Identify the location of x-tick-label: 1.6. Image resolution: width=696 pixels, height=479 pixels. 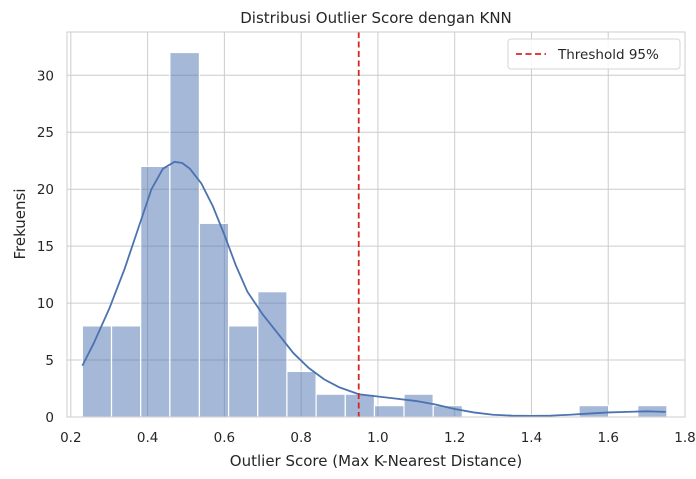
(607, 438).